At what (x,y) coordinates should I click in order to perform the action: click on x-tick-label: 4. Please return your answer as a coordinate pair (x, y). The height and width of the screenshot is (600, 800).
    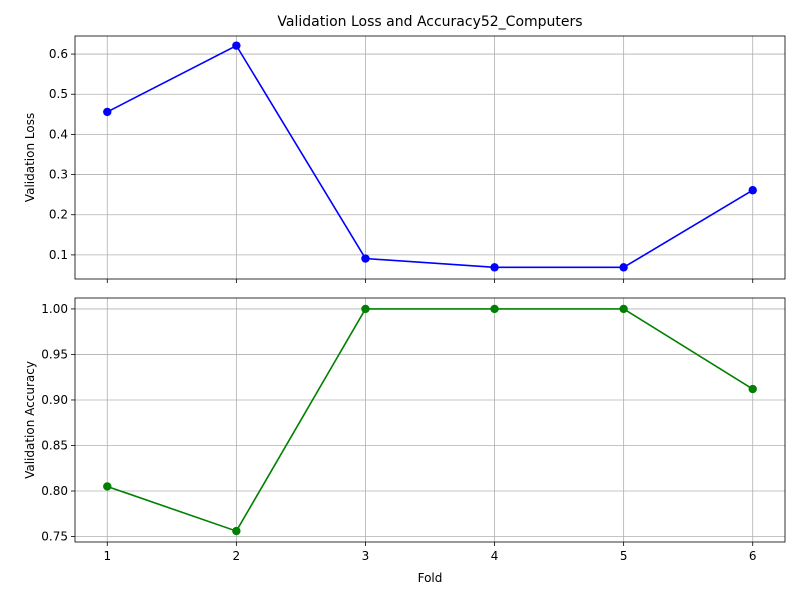
    Looking at the image, I should click on (495, 556).